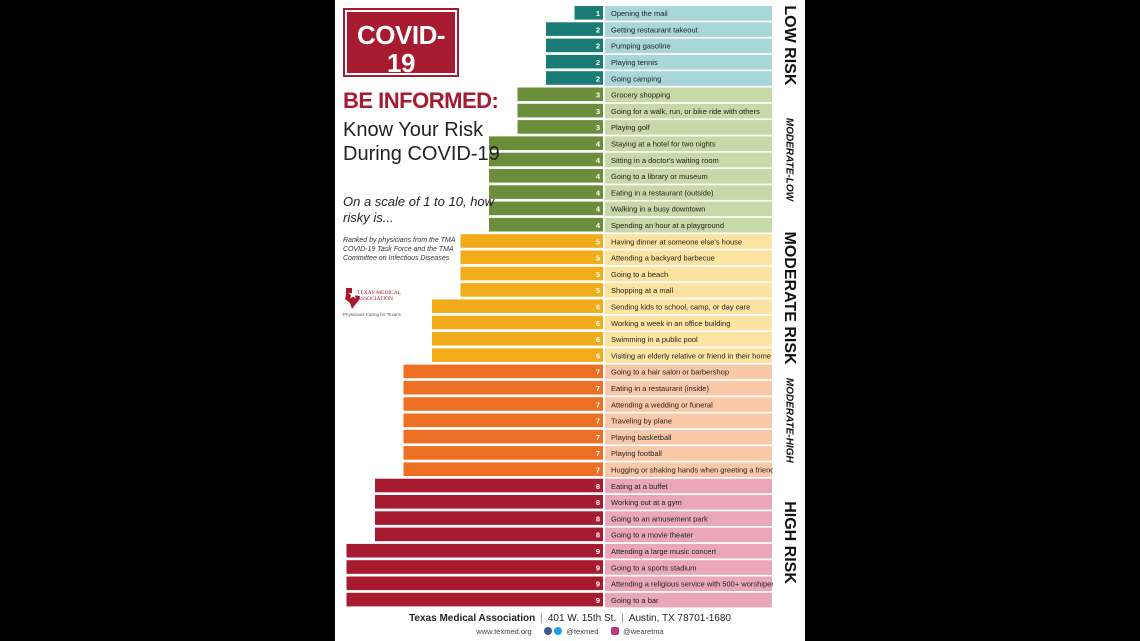 The image size is (1140, 641). I want to click on activity-label: Swimming in a public pool, so click(654, 339).